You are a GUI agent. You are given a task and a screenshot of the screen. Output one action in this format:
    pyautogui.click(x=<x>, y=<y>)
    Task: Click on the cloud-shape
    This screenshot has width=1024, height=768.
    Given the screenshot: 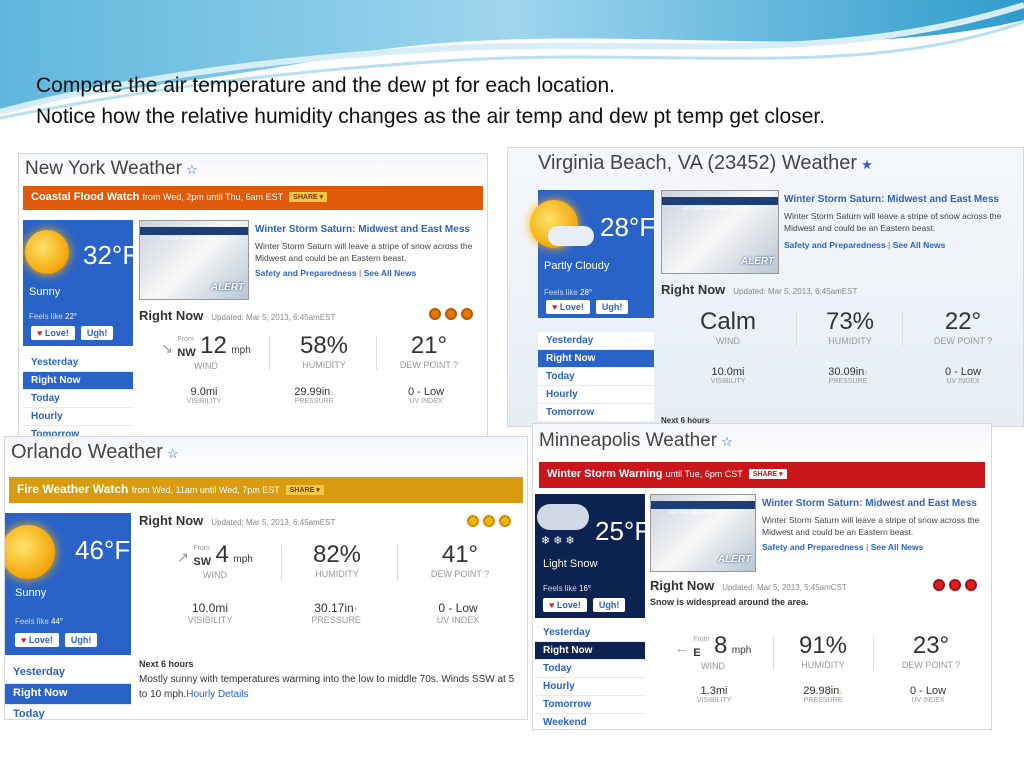 What is the action you would take?
    pyautogui.click(x=571, y=236)
    